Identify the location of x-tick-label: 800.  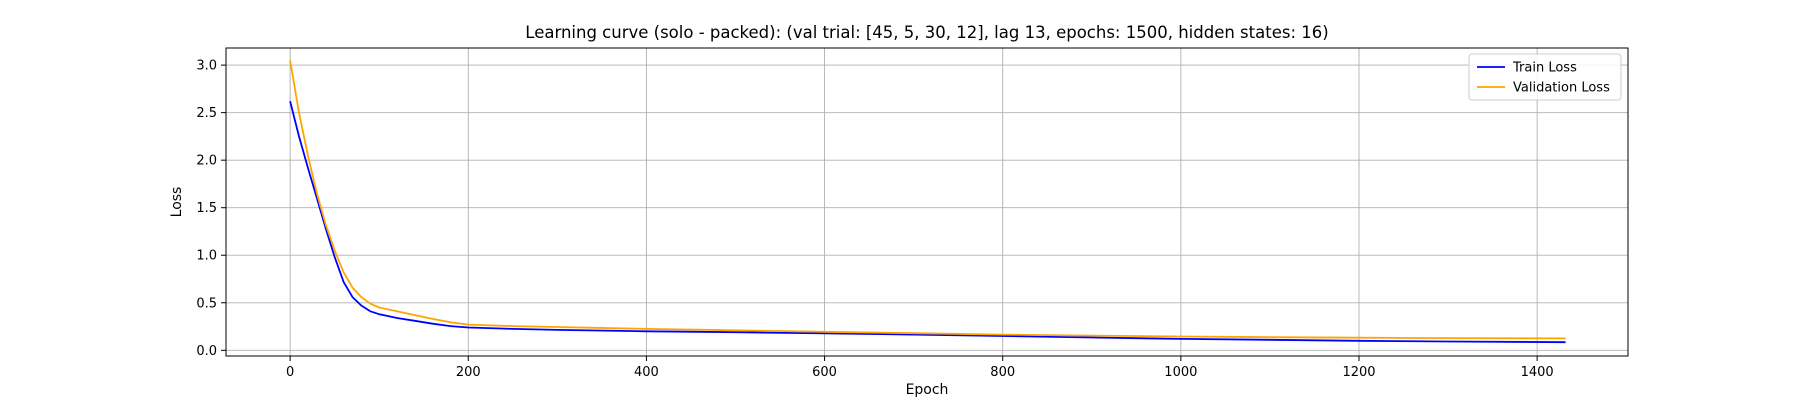
(1002, 372).